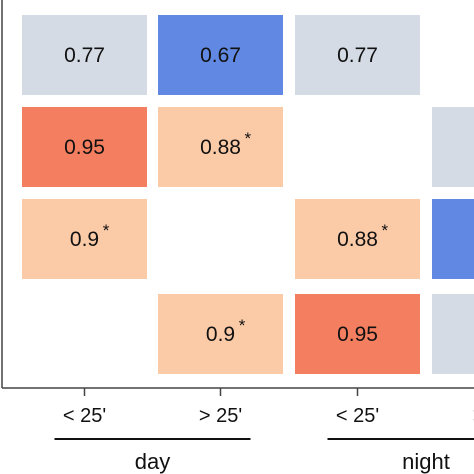  I want to click on cell-value-label: 0.67, so click(220, 55).